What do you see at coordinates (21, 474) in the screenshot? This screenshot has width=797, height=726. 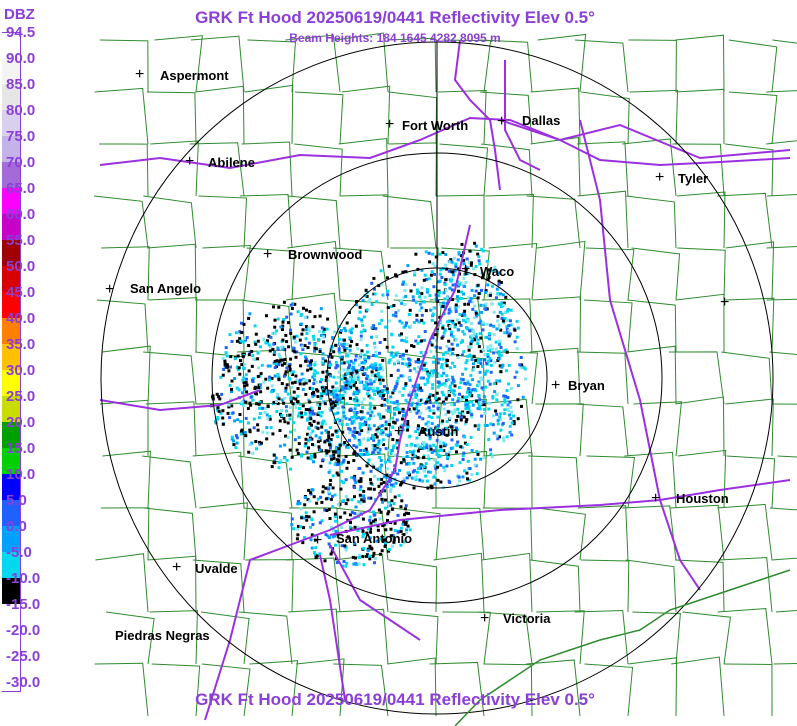 I see `legend-label: 10.0` at bounding box center [21, 474].